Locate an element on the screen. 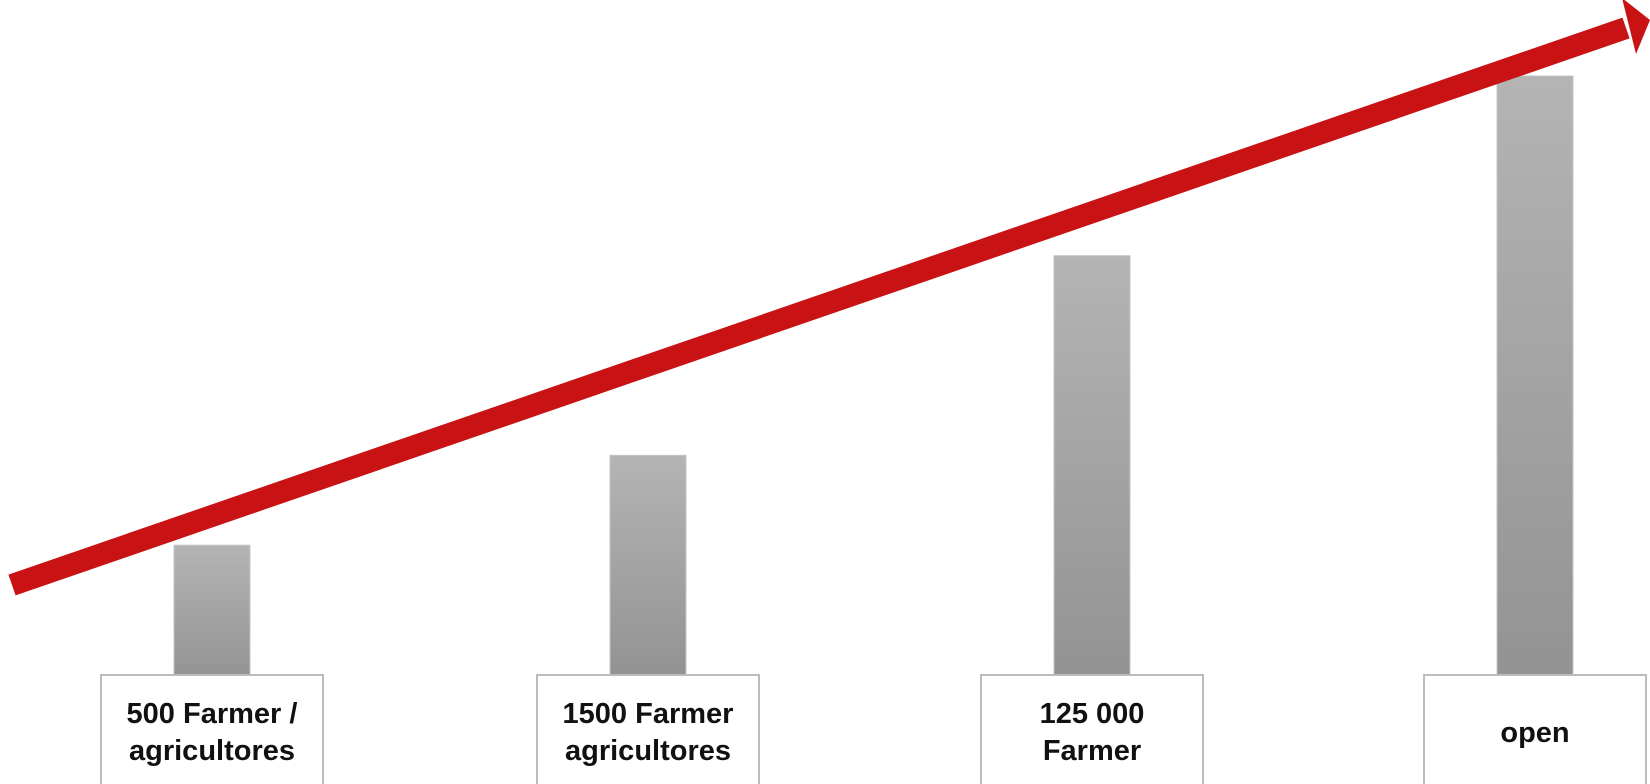 The image size is (1650, 784). category-label-4: open is located at coordinates (1534, 733).